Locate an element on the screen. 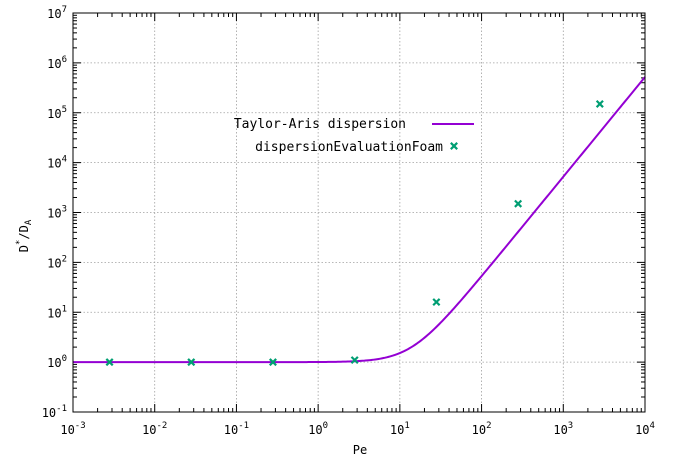  legend-label-taylor-aris: Taylor-Aris dispersion is located at coordinates (320, 124).